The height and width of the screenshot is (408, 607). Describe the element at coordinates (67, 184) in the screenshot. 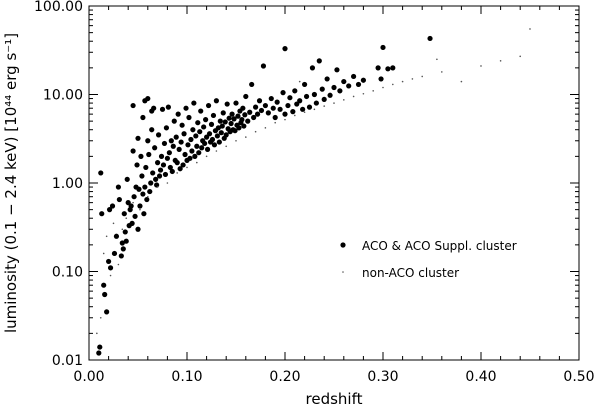

I see `y-tick-label: 1.00` at that location.